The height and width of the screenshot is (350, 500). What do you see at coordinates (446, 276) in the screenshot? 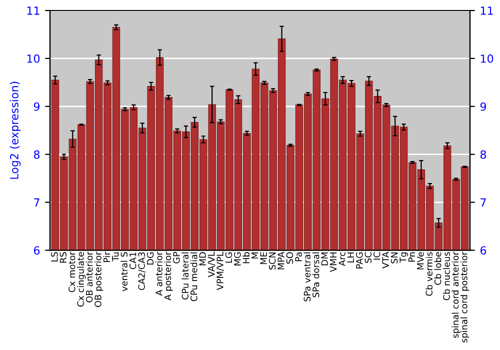
I see `x-tick-label: Cb nucleus` at bounding box center [446, 276].